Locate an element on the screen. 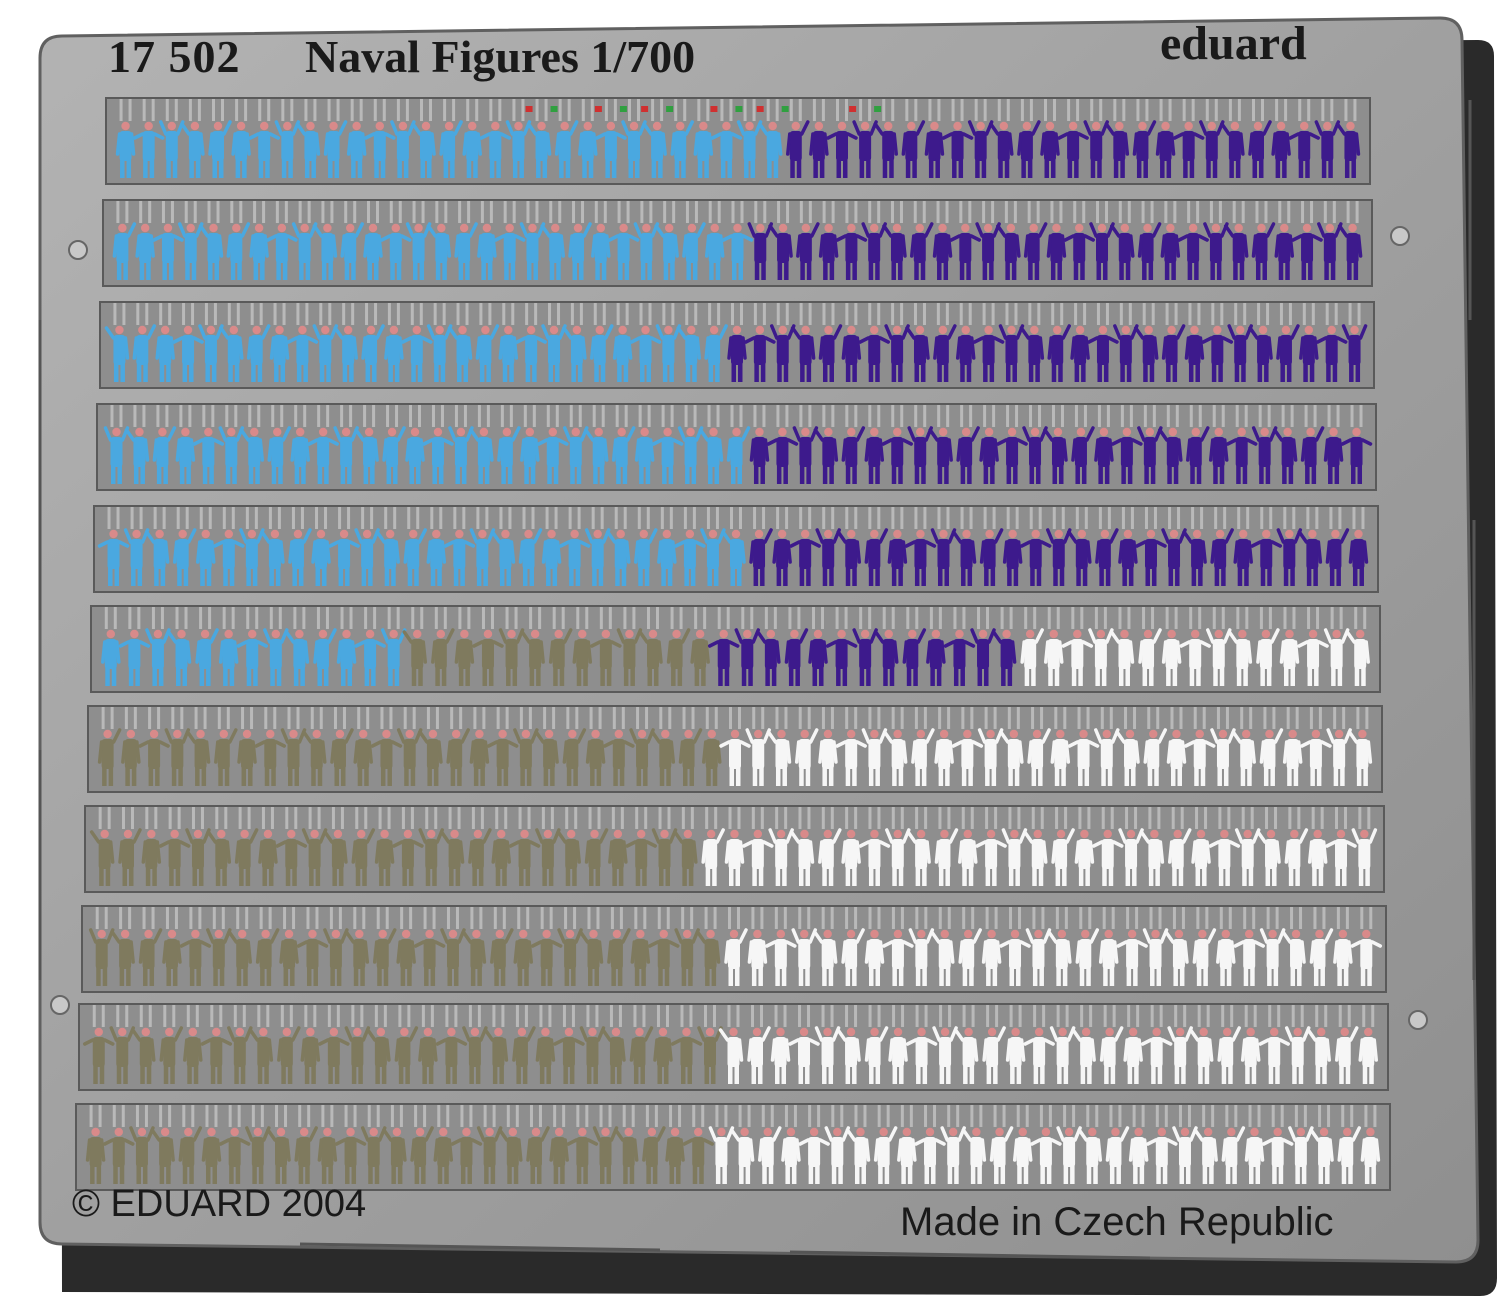 This screenshot has height=1300, width=1501. strip-frame is located at coordinates (733, 1147).